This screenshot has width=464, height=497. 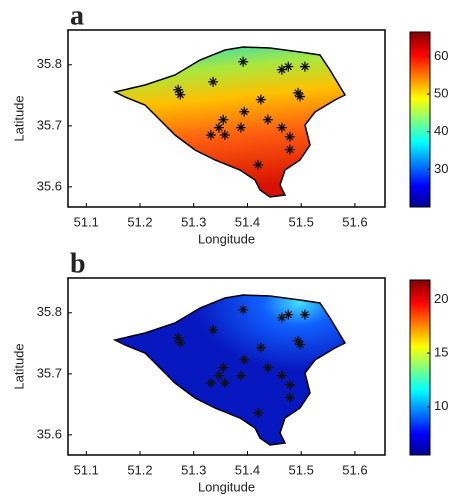 What do you see at coordinates (441, 130) in the screenshot?
I see `colorbar-tick-label: 40` at bounding box center [441, 130].